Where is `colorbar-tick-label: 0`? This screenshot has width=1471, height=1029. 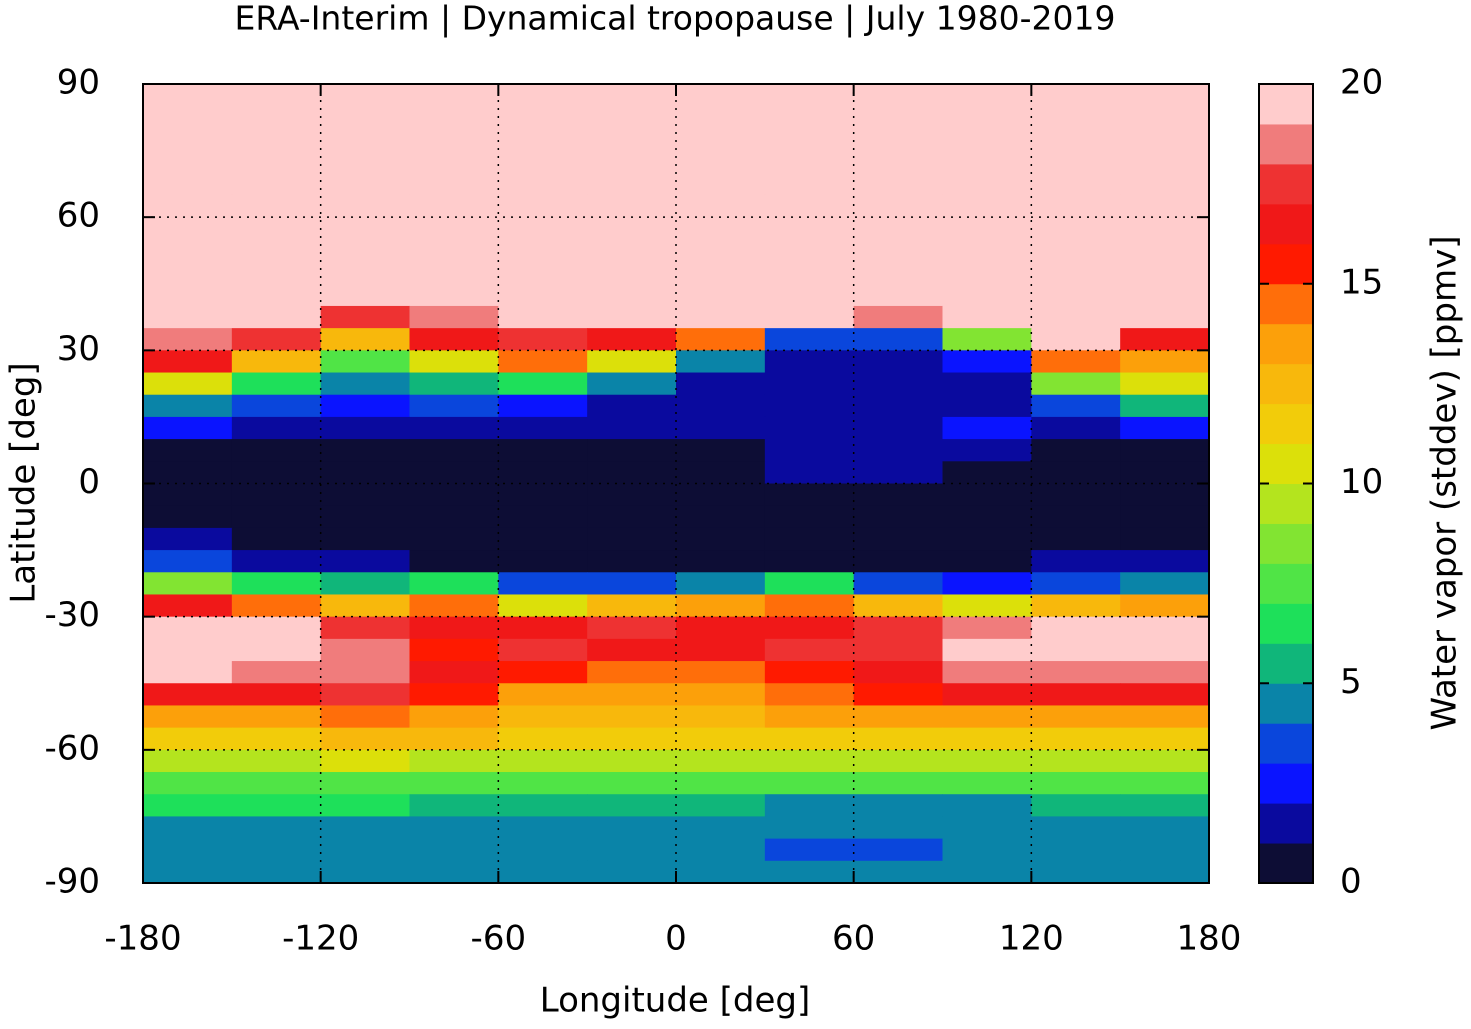
colorbar-tick-label: 0 is located at coordinates (1351, 882).